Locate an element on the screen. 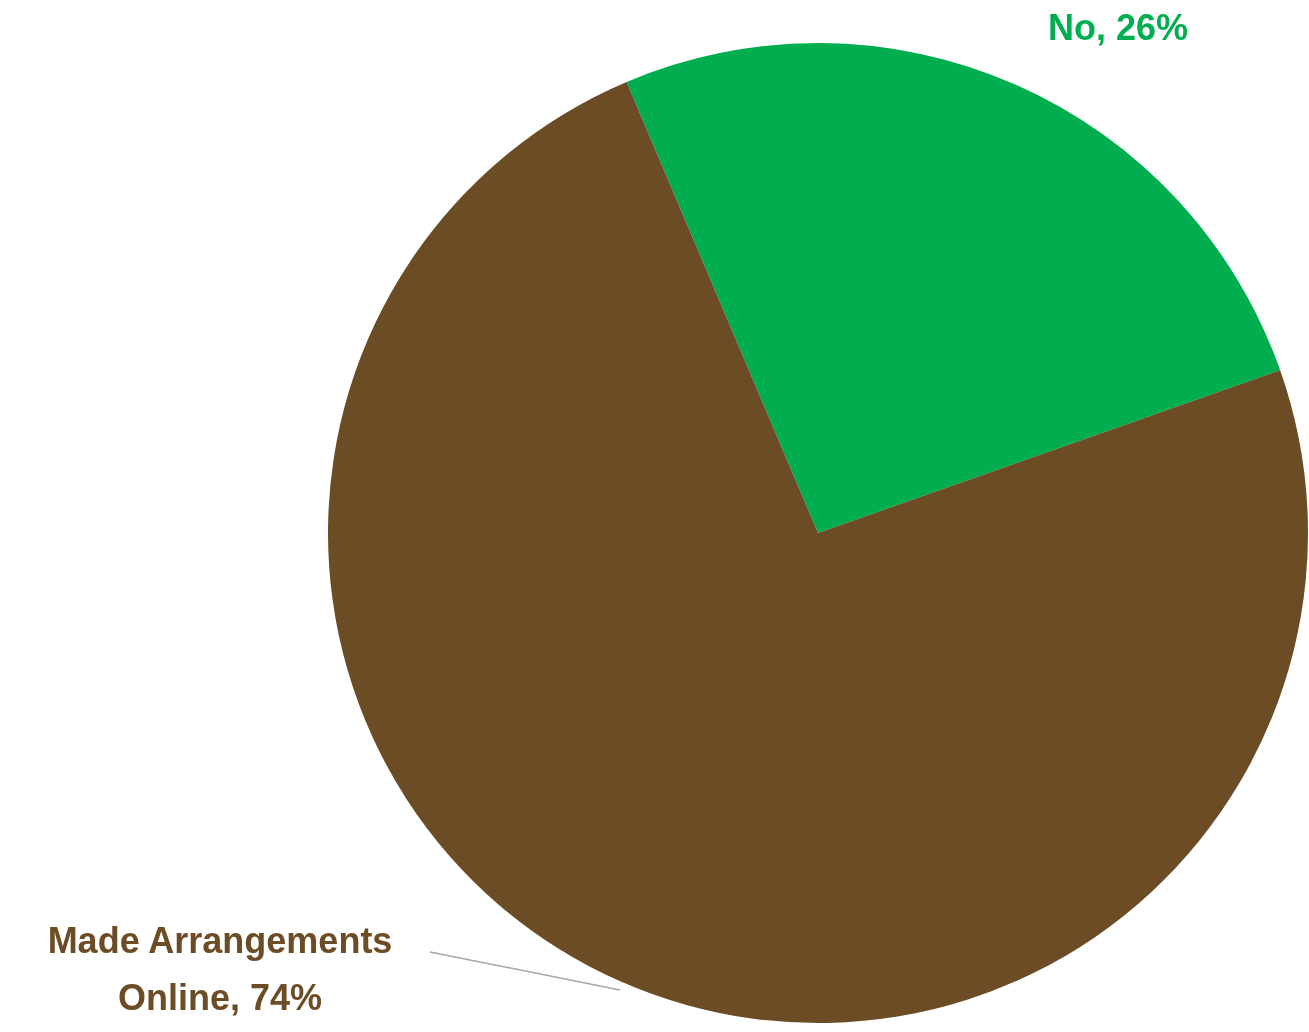 This screenshot has width=1309, height=1032. slice-label: Made Arrangements Online, 74% is located at coordinates (220, 968).